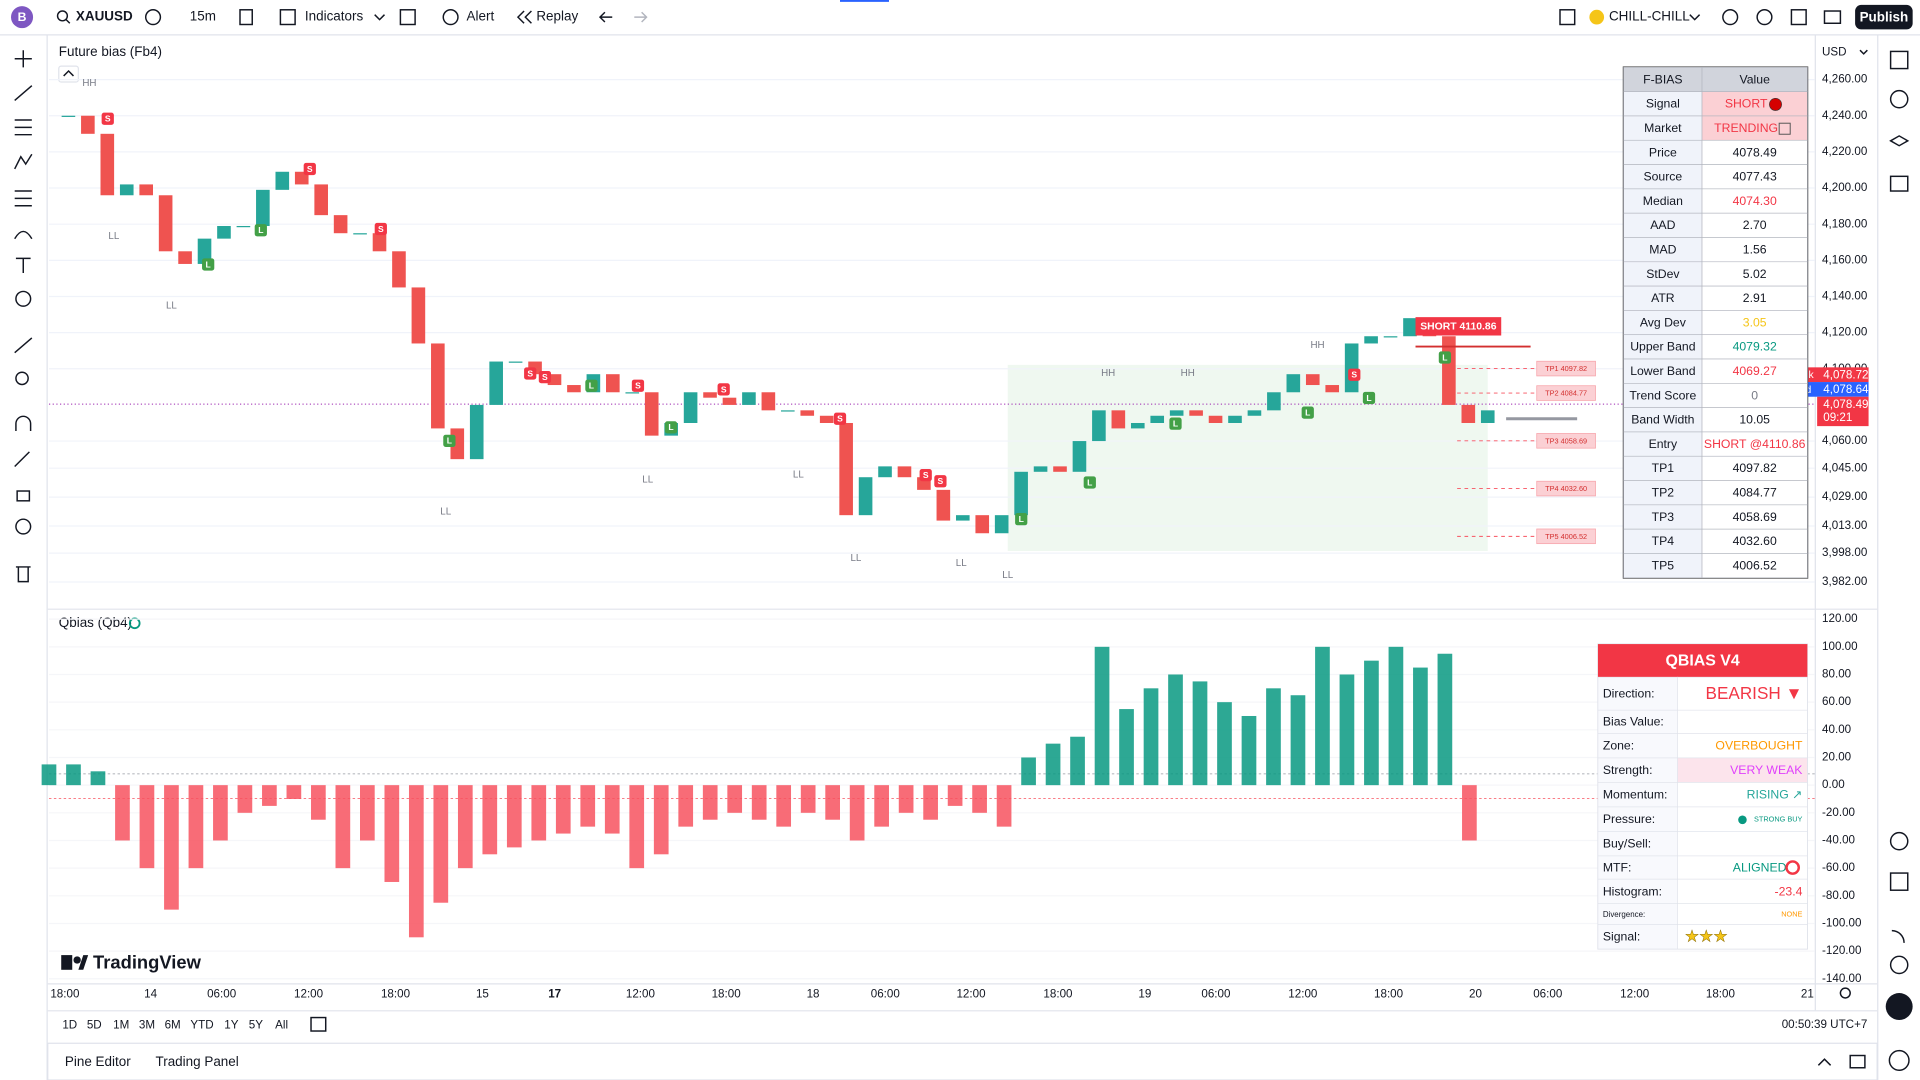  I want to click on y-tick-label: -140.00, so click(1842, 978).